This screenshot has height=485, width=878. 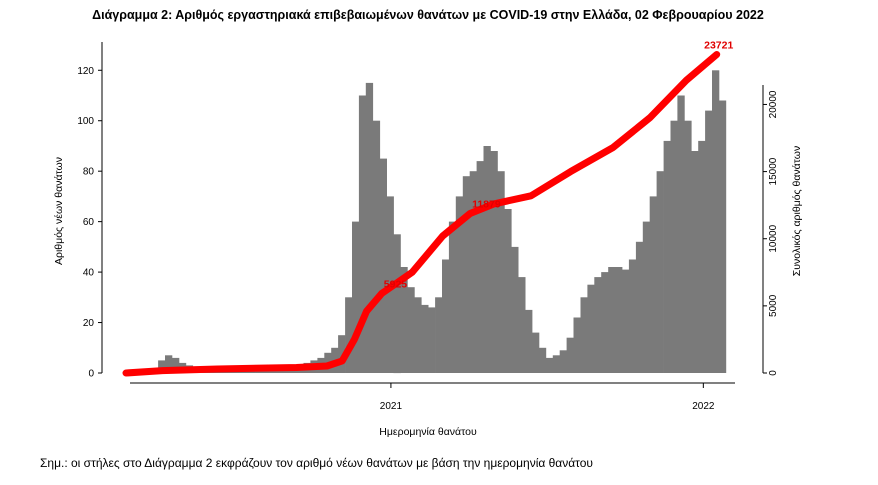 What do you see at coordinates (391, 406) in the screenshot?
I see `x-tick-label: 2021` at bounding box center [391, 406].